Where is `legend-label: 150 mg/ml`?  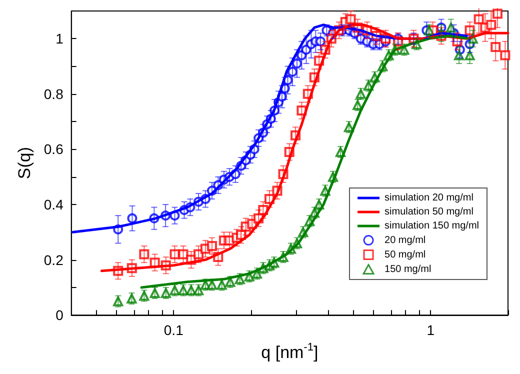 legend-label: 150 mg/ml is located at coordinates (408, 269).